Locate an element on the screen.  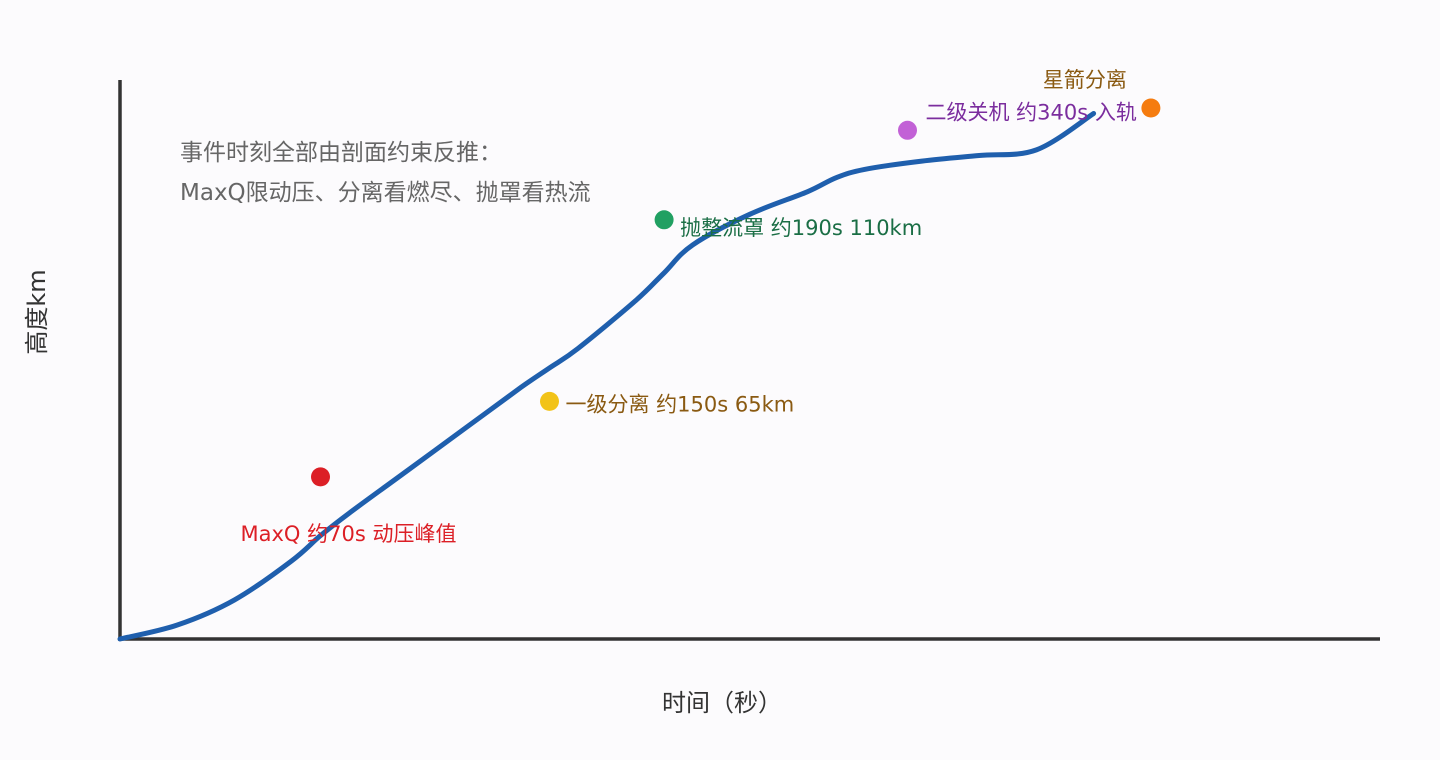
event-label-5: 星箭分离 is located at coordinates (1085, 80).